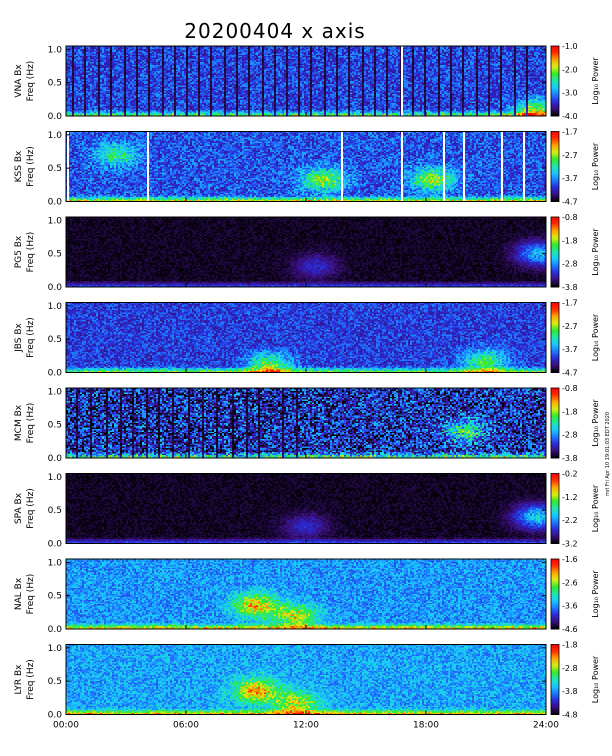 The height and width of the screenshot is (756, 612). Describe the element at coordinates (570, 116) in the screenshot. I see `colorbar-tick-label: -4.0` at that location.